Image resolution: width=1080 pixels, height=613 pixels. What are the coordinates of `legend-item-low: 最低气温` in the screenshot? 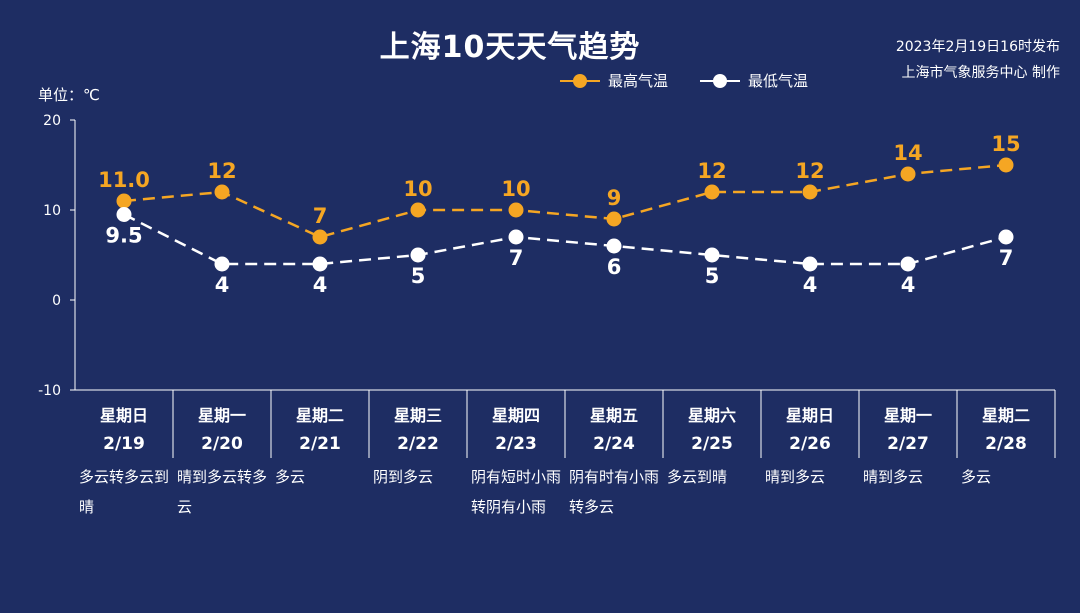 It's located at (754, 80).